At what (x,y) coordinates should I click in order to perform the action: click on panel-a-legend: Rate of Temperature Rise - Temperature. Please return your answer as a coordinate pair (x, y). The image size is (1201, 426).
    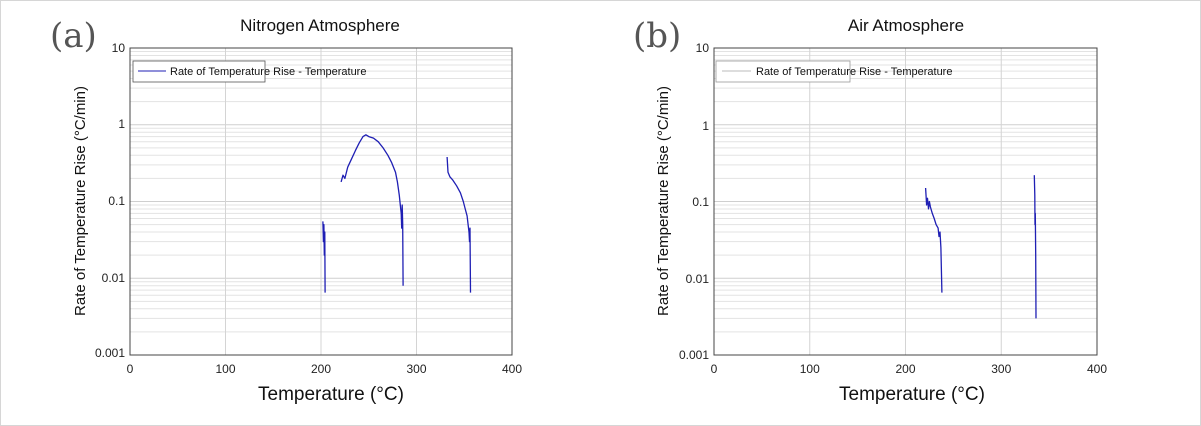
    Looking at the image, I should click on (249, 71).